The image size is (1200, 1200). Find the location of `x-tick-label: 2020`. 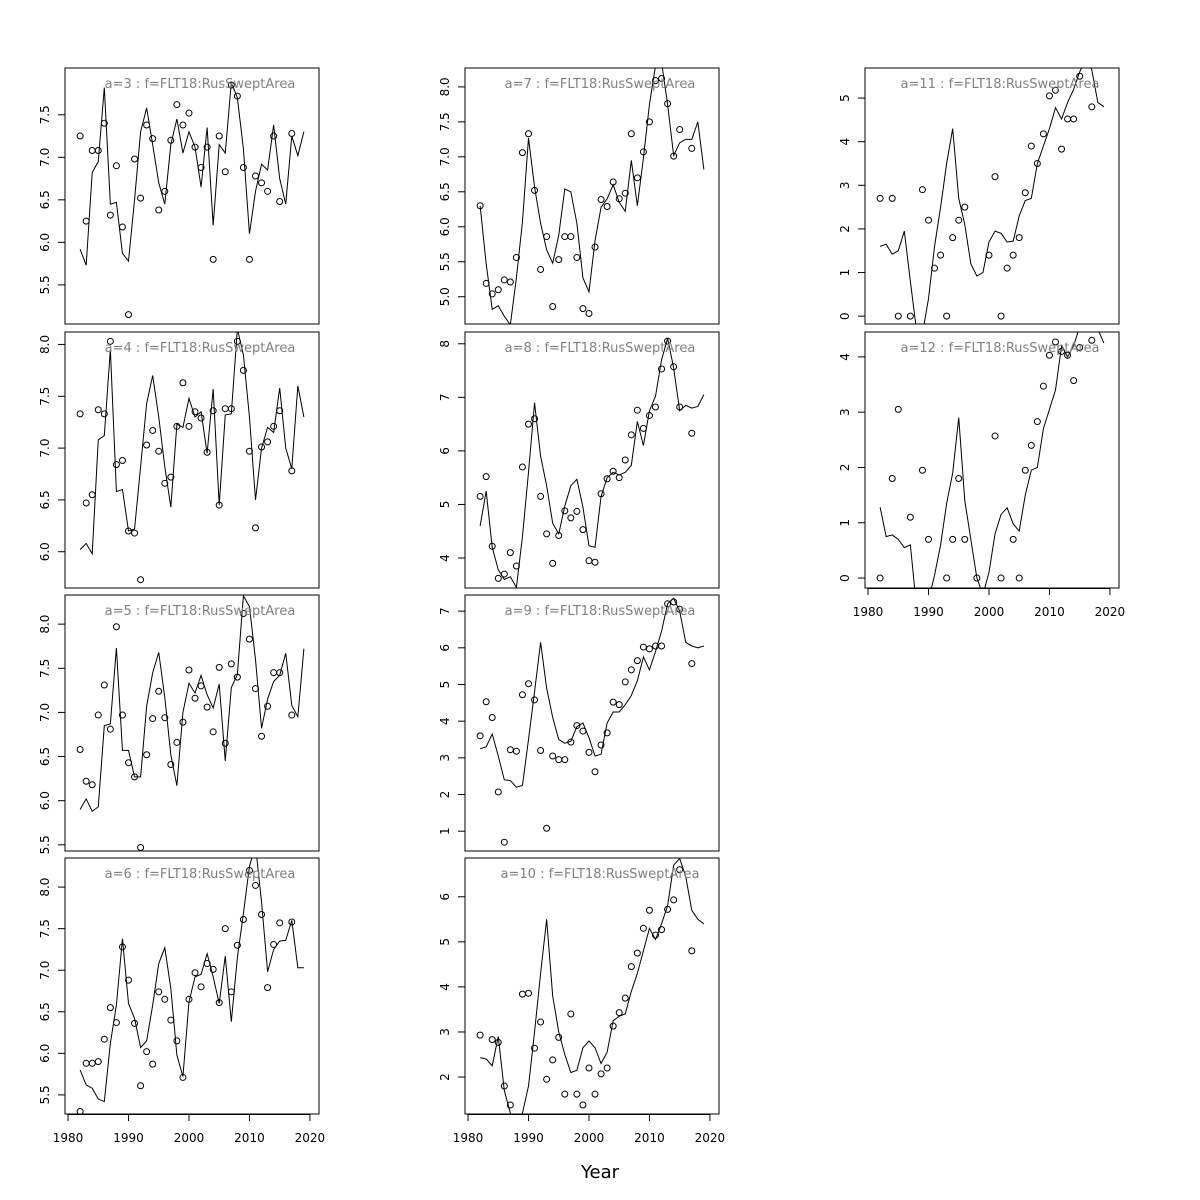

x-tick-label: 2020 is located at coordinates (1110, 612).